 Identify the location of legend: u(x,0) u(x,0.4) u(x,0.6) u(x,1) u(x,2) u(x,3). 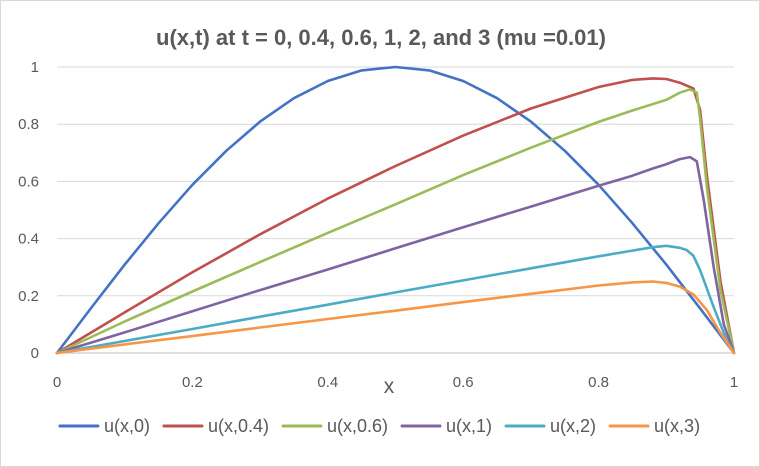
(379, 426).